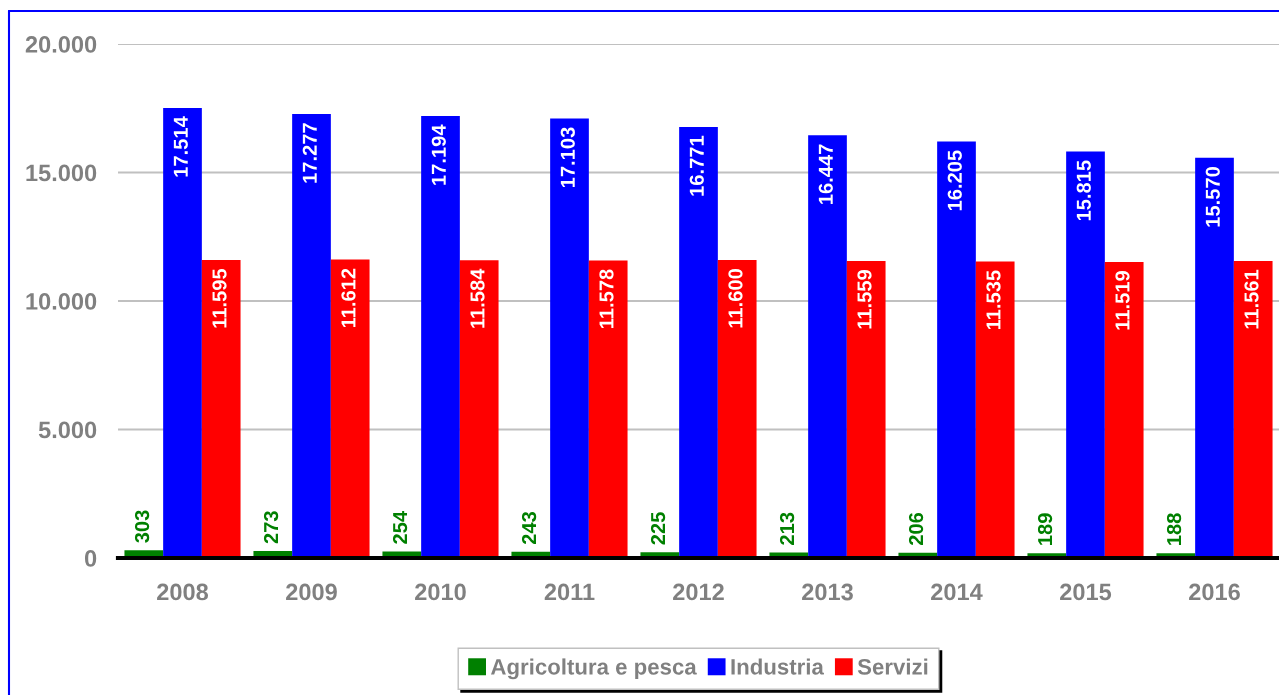  Describe the element at coordinates (777, 666) in the screenshot. I see `legend-label: Industria` at that location.